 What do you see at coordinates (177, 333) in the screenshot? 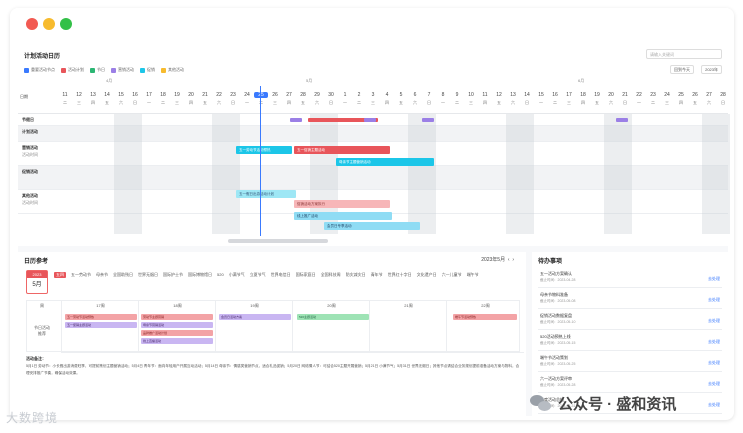
I see `schedule-event: 品牌推广活动计划` at bounding box center [177, 333].